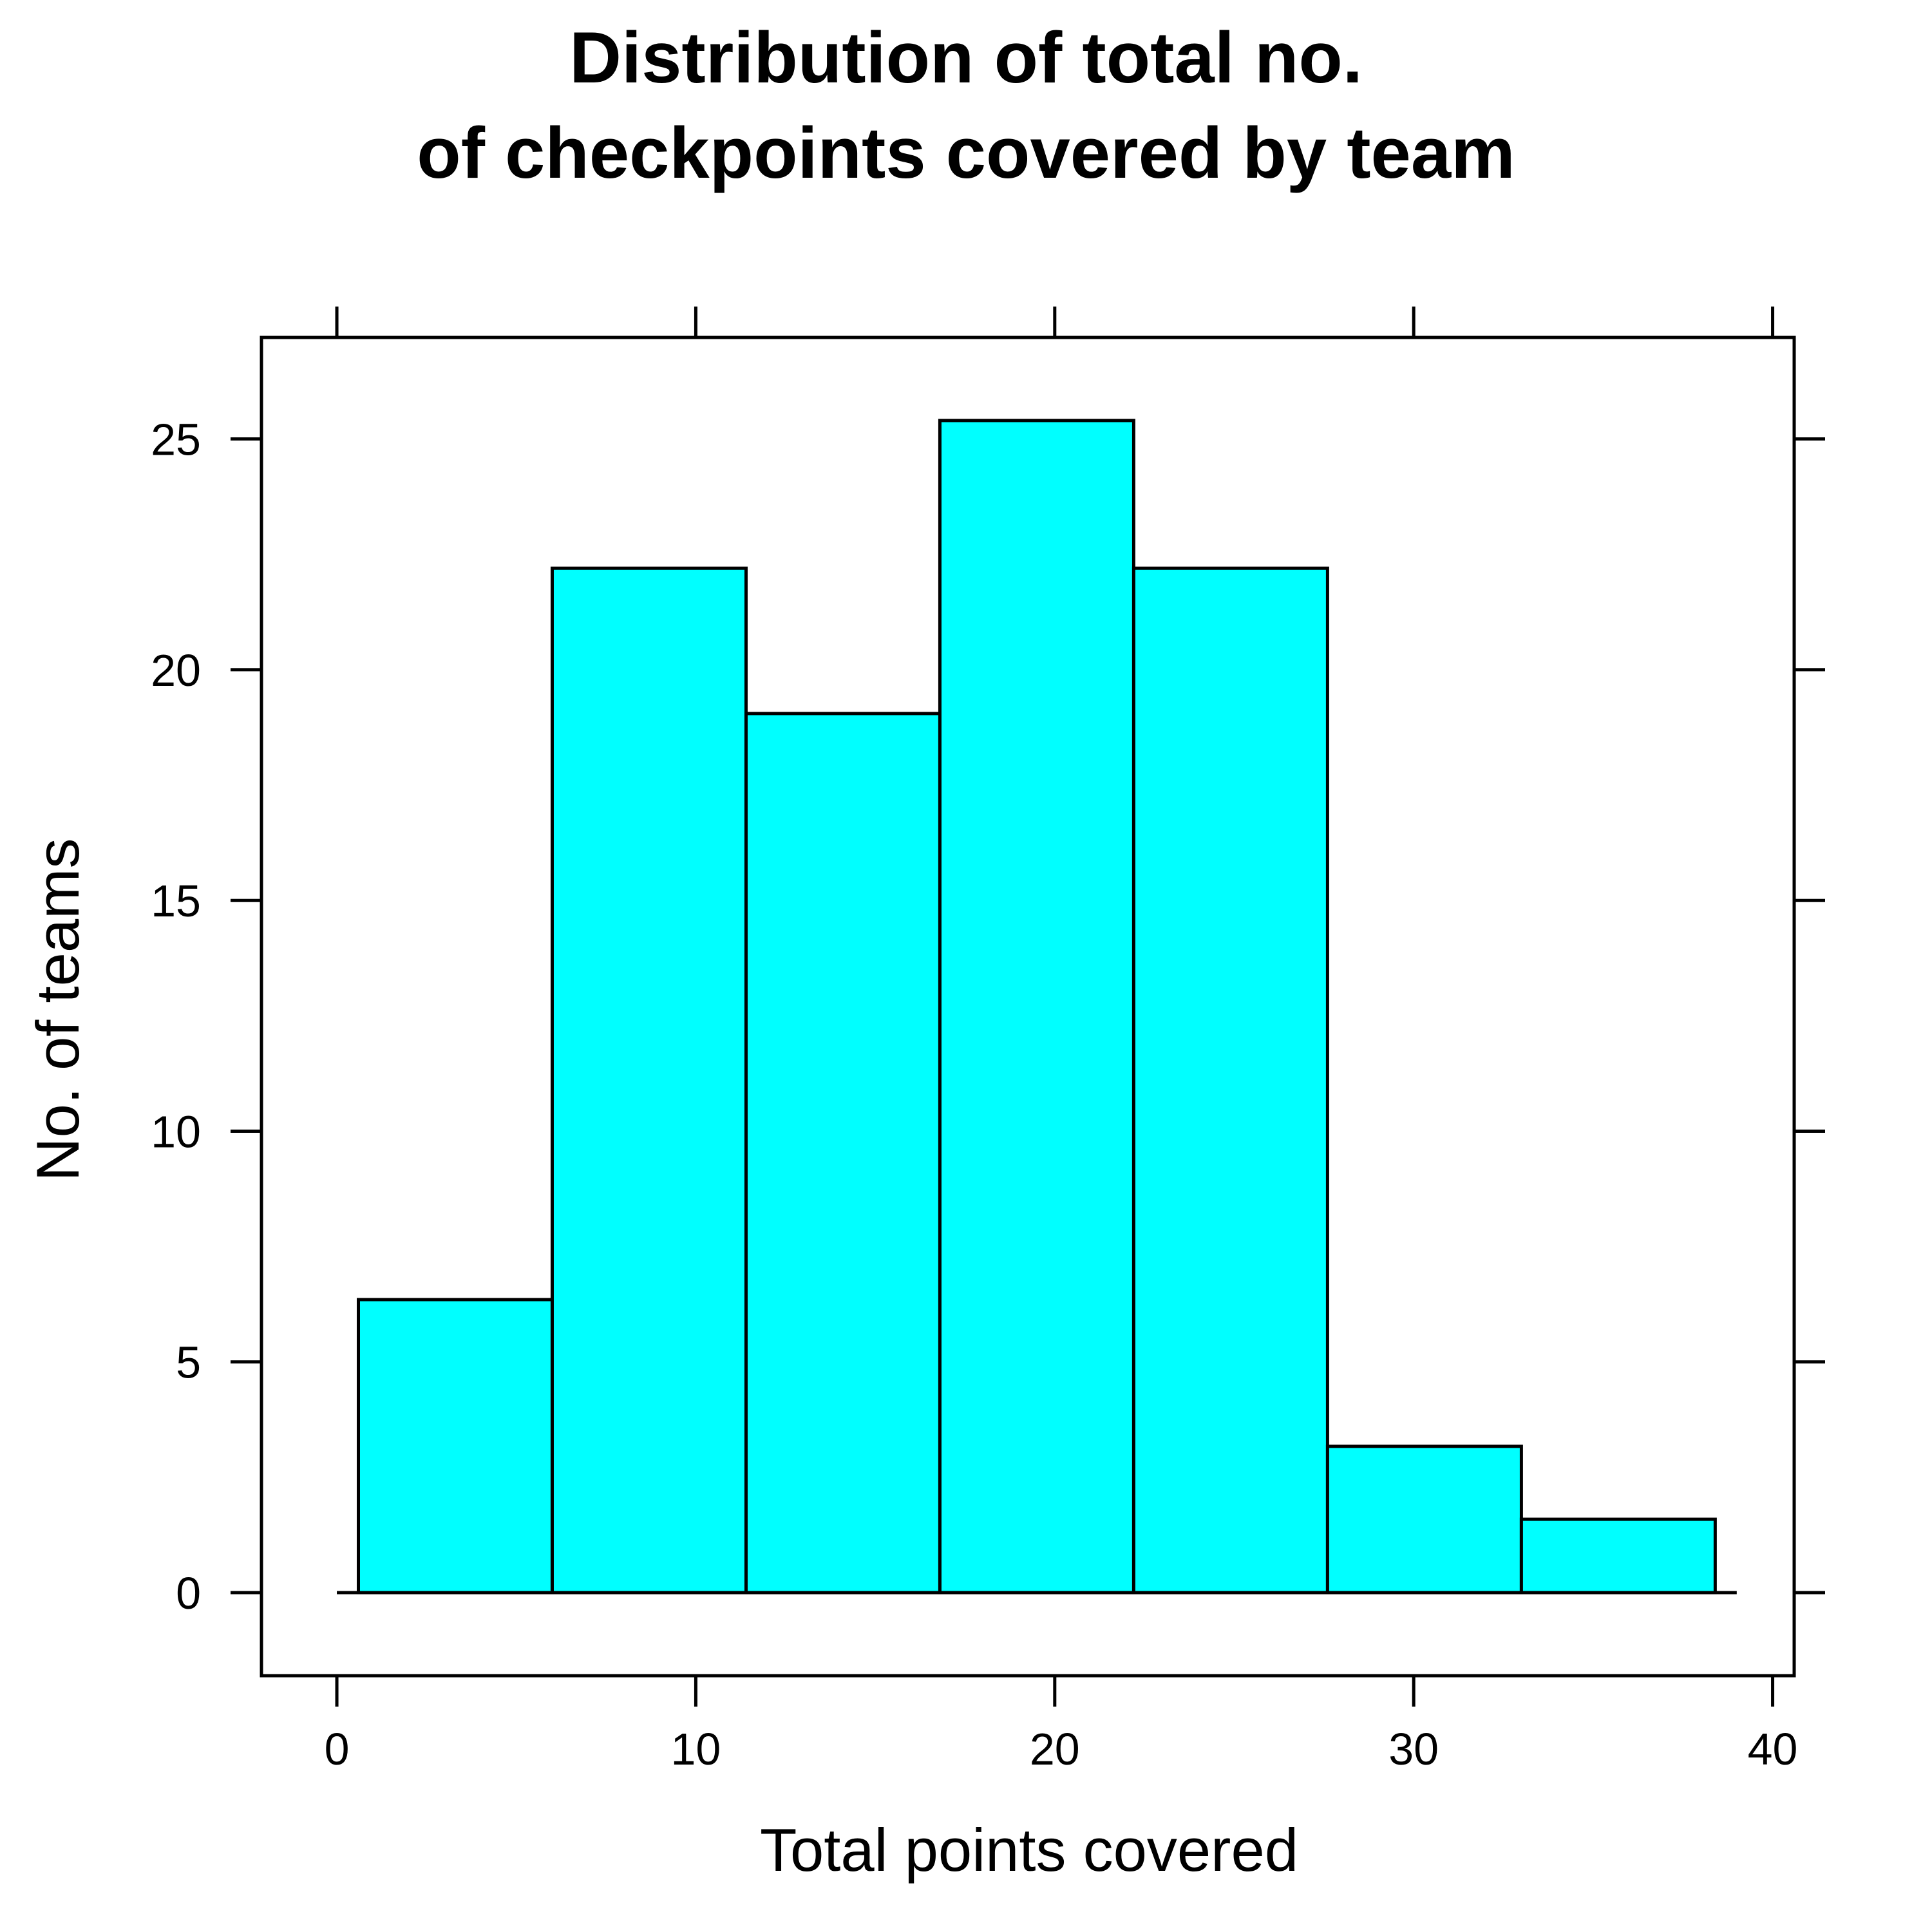  What do you see at coordinates (189, 1363) in the screenshot?
I see `y-tick-label: 5` at bounding box center [189, 1363].